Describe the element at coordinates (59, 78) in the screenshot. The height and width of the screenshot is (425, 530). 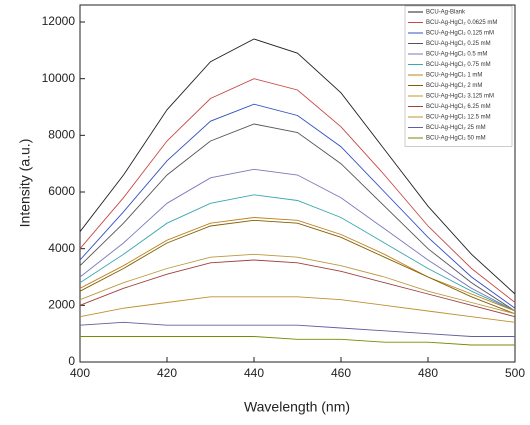
I see `y-tick-label: 10000` at that location.